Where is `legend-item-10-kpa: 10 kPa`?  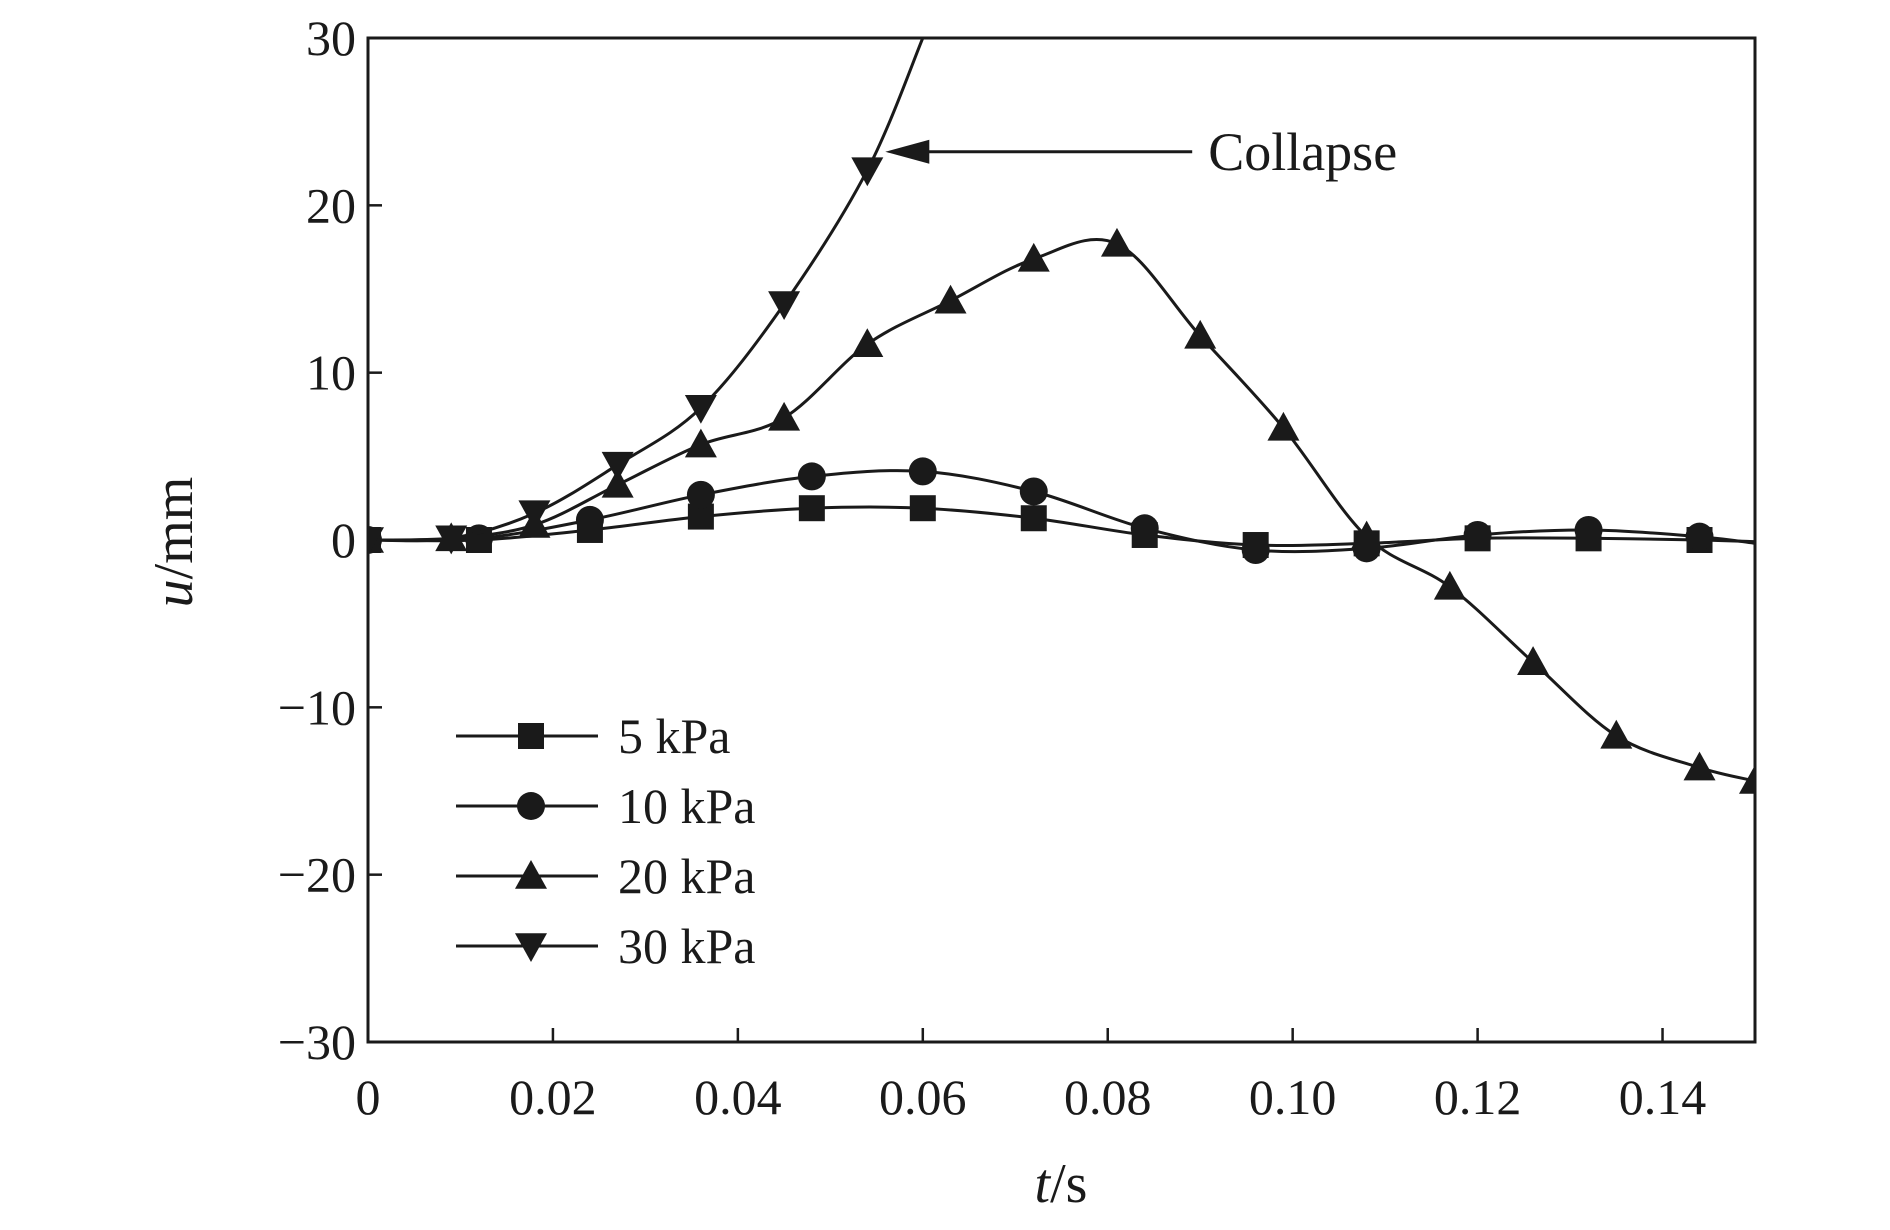 legend-item-10-kpa: 10 kPa is located at coordinates (606, 806).